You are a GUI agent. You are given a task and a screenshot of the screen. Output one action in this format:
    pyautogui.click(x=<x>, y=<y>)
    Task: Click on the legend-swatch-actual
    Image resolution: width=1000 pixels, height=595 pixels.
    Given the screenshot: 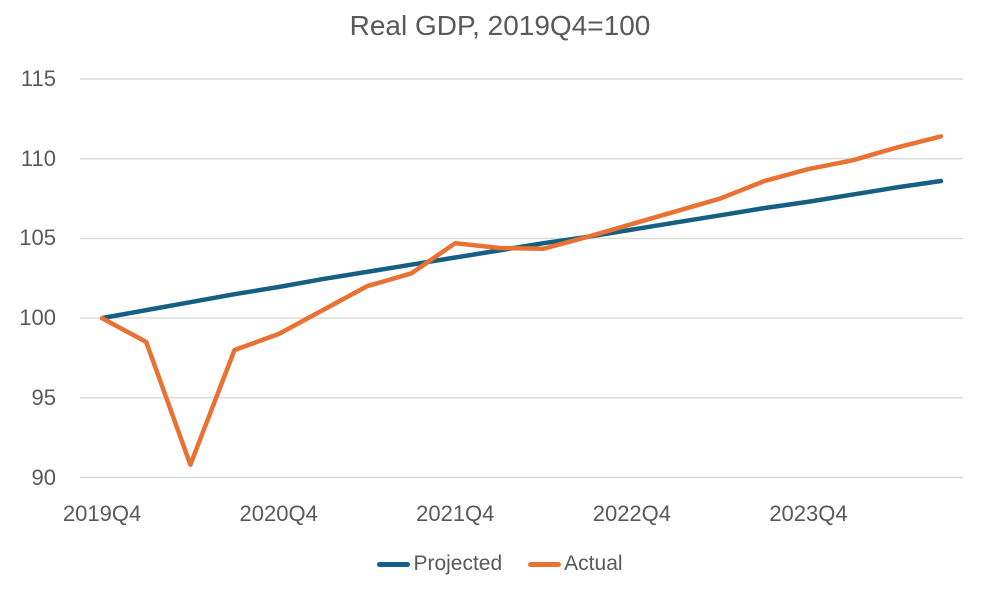 What is the action you would take?
    pyautogui.click(x=545, y=564)
    